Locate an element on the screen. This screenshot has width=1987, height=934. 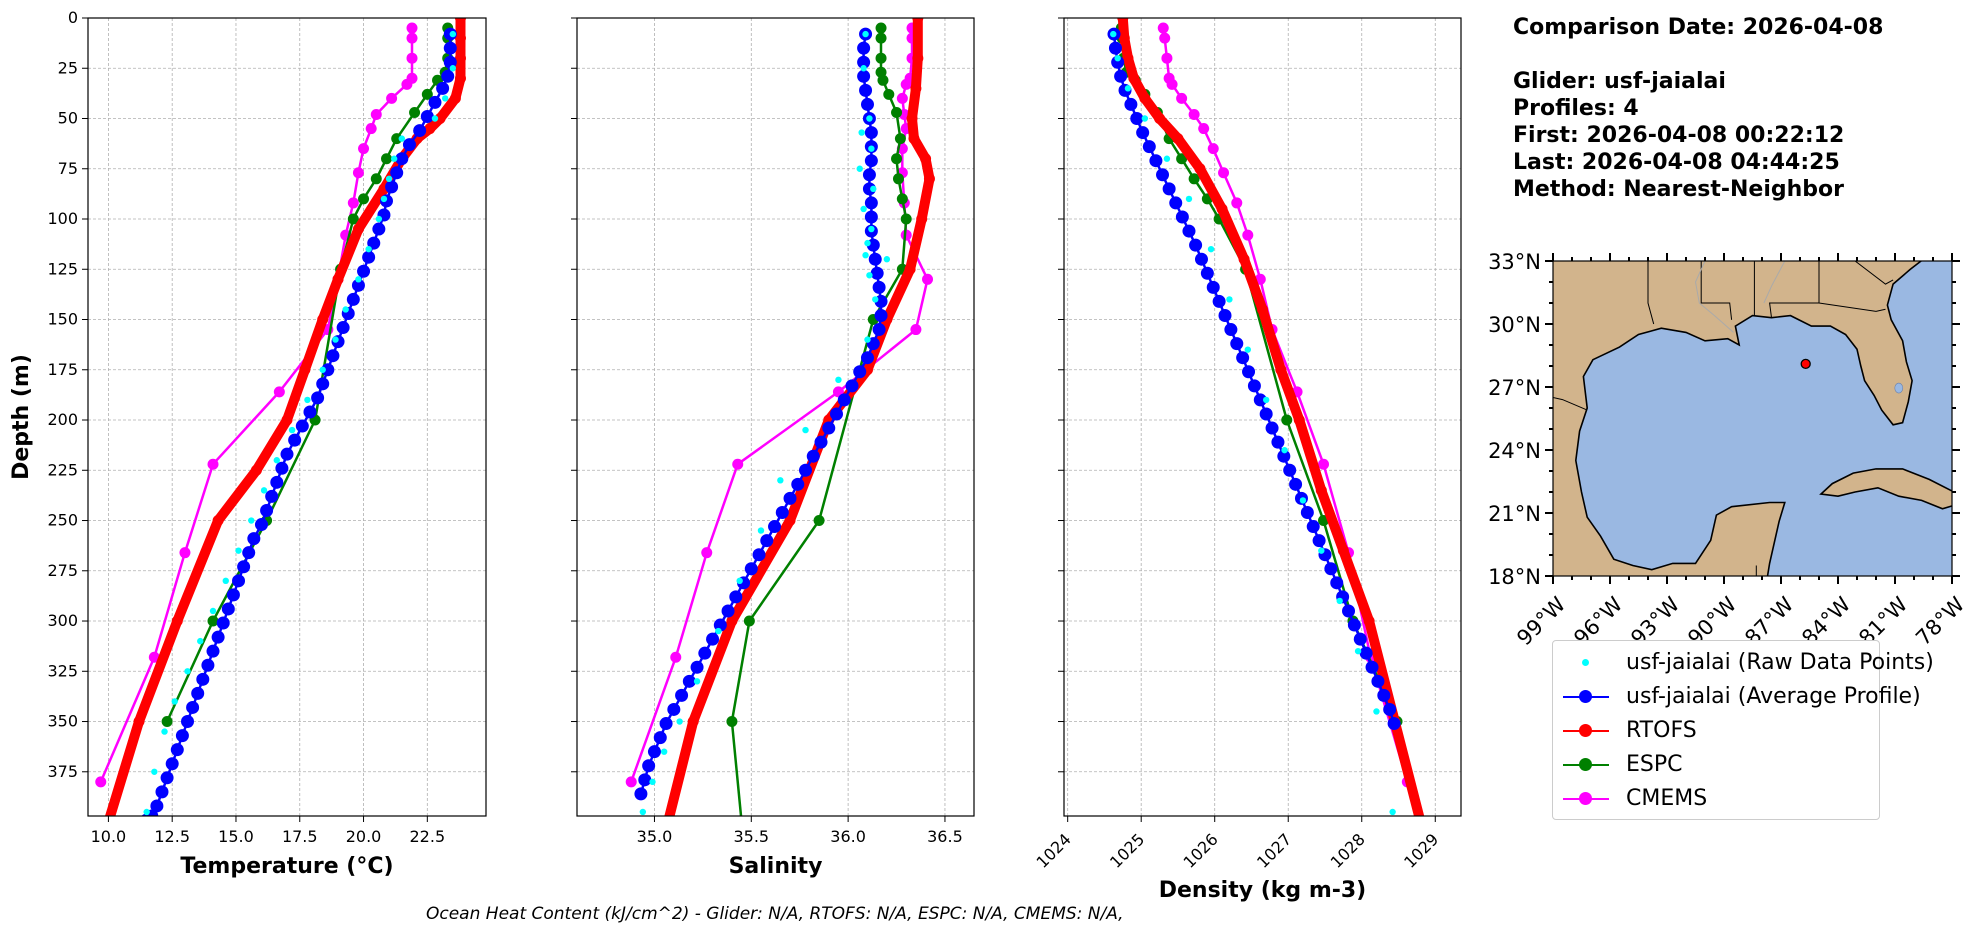
y-tick-label: 200 is located at coordinates (62, 419).